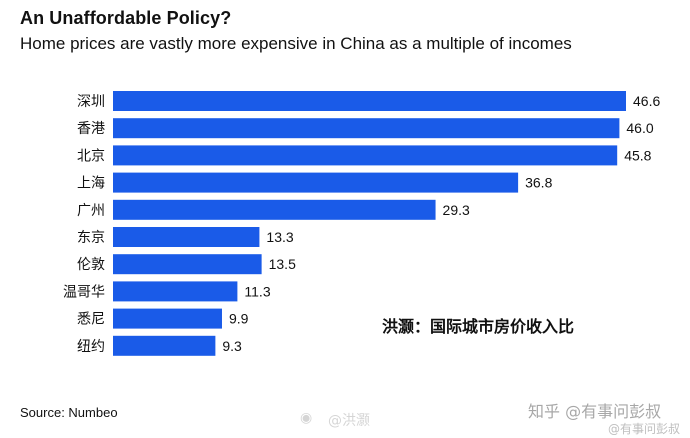 The width and height of the screenshot is (690, 438). I want to click on chart-annotation: 洪灏：国际城市房价收入比, so click(478, 326).